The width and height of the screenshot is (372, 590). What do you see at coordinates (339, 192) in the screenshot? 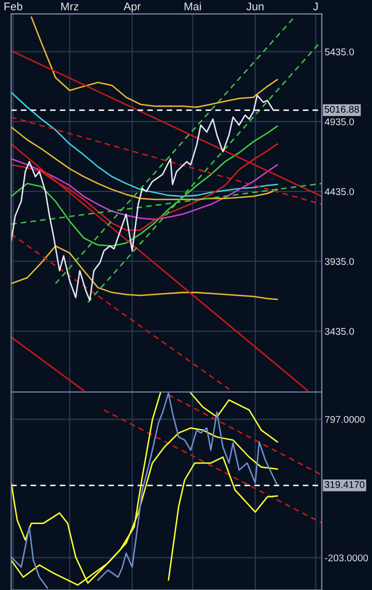
I see `y-tick-label: 4435.0` at bounding box center [339, 192].